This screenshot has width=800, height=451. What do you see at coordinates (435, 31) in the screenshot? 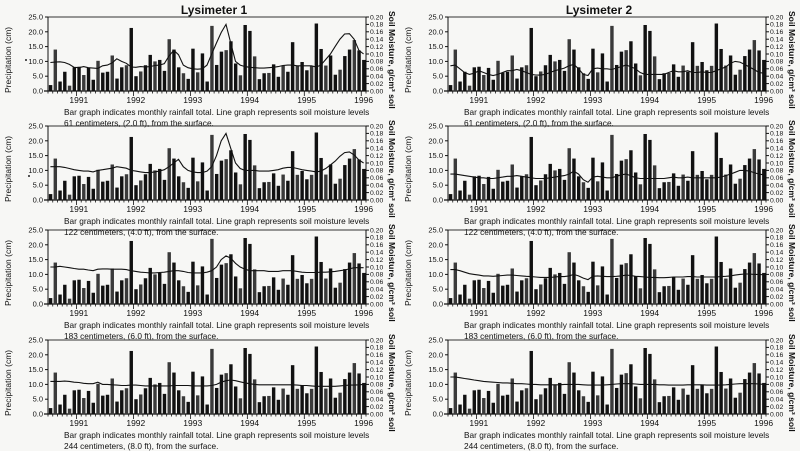
I see `left-tick-label: 20.0` at bounding box center [435, 31].